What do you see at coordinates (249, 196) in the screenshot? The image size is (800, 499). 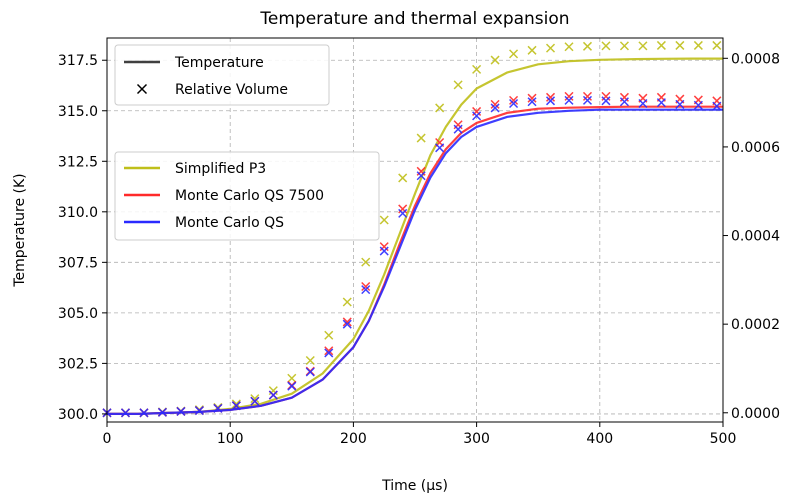 I see `legend-series-label: Monte Carlo QS 7500` at bounding box center [249, 196].